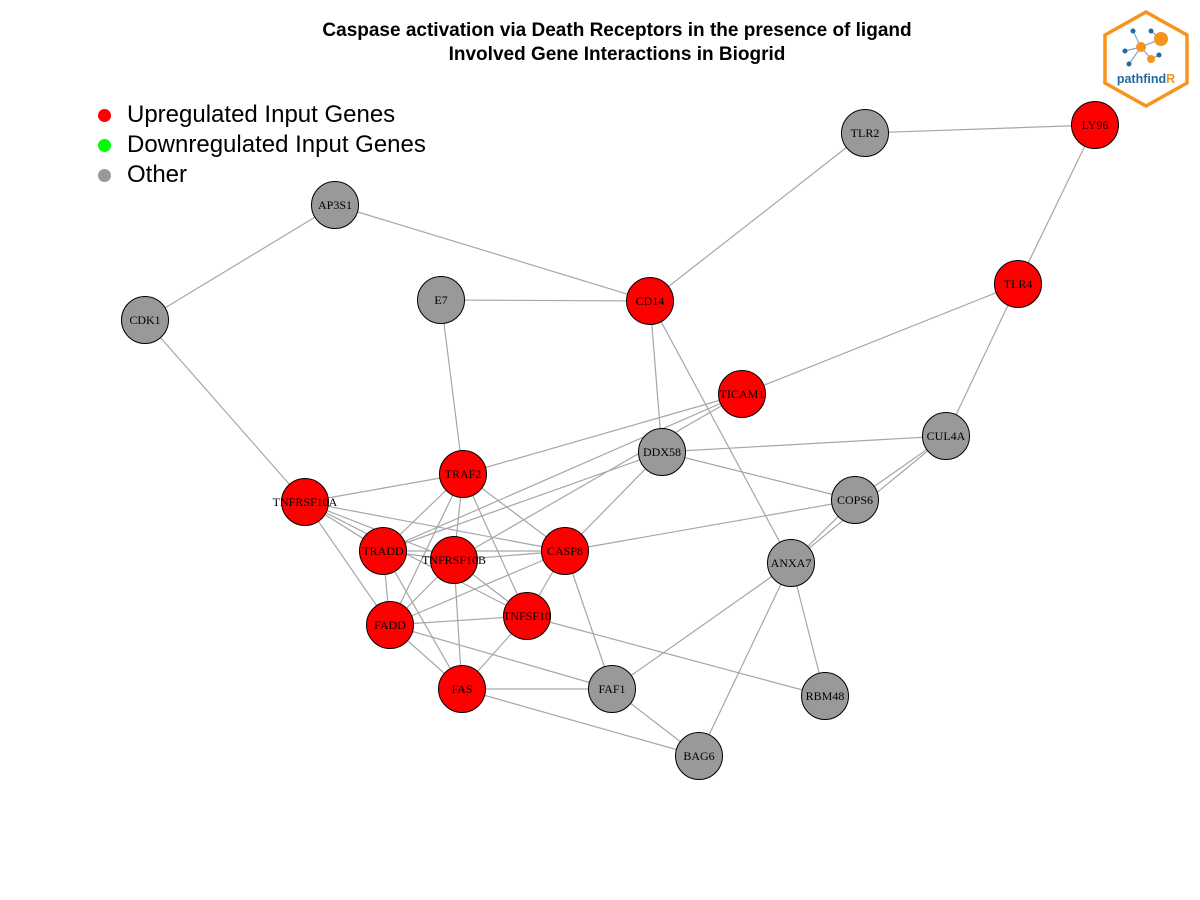 This screenshot has width=1200, height=900. I want to click on legend-item-downregulated: Downregulated Input Genes, so click(262, 145).